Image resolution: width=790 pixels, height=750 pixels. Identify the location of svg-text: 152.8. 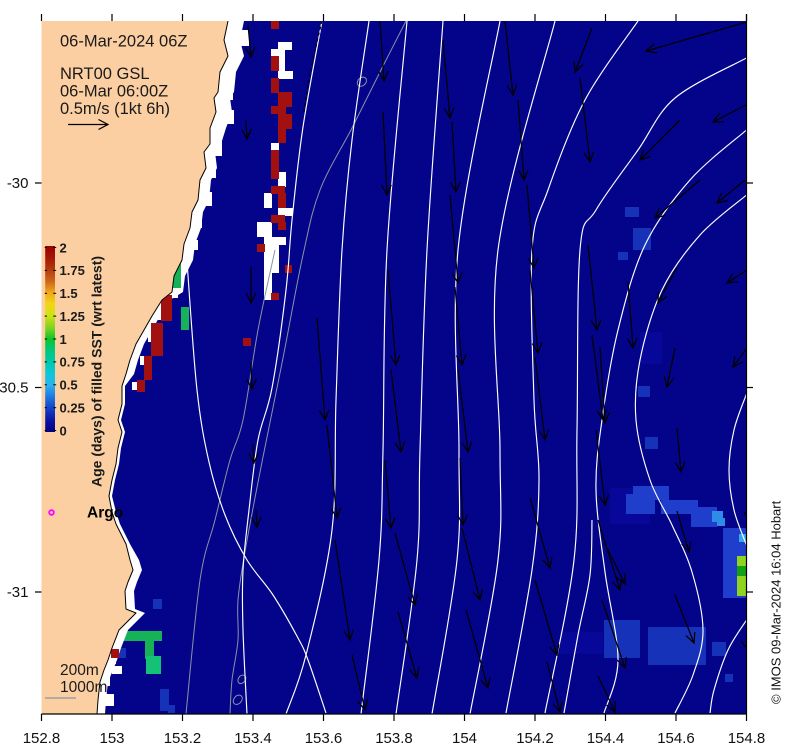
(42, 738).